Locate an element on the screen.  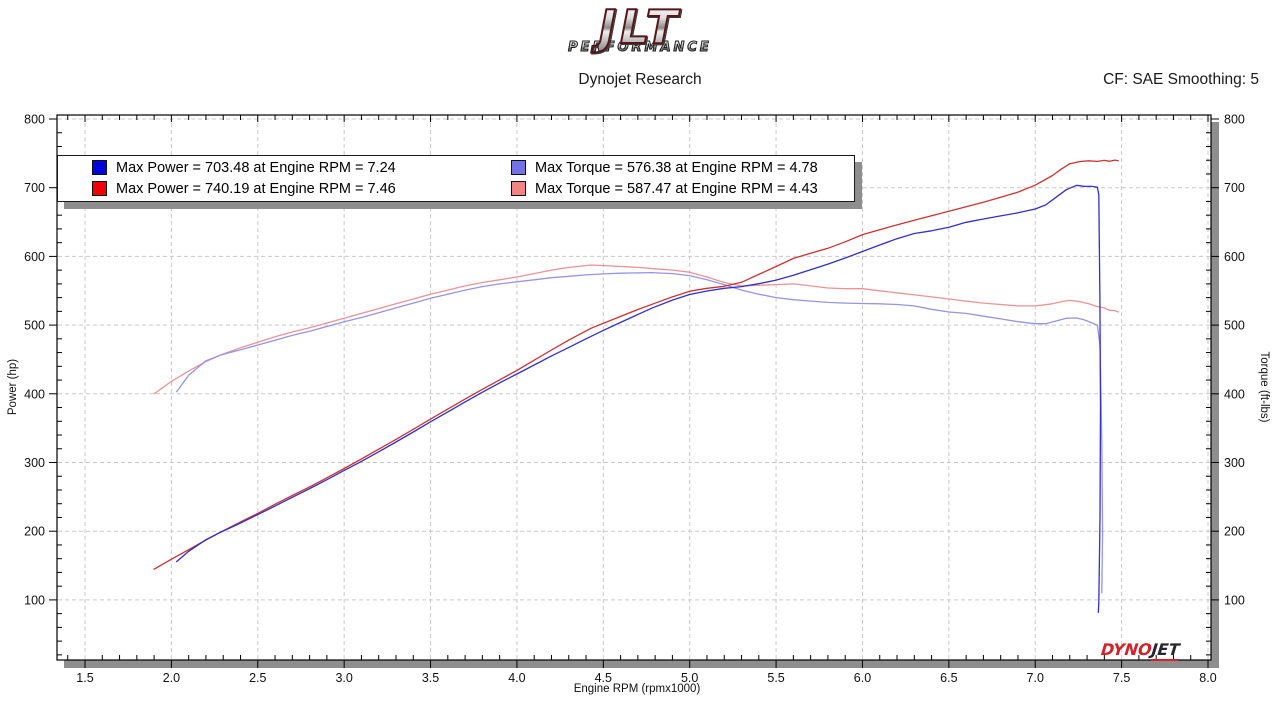
legend-entry-max-power-run2: Max Power = 740.19 at Engine RPM = 7.46 is located at coordinates (267, 189).